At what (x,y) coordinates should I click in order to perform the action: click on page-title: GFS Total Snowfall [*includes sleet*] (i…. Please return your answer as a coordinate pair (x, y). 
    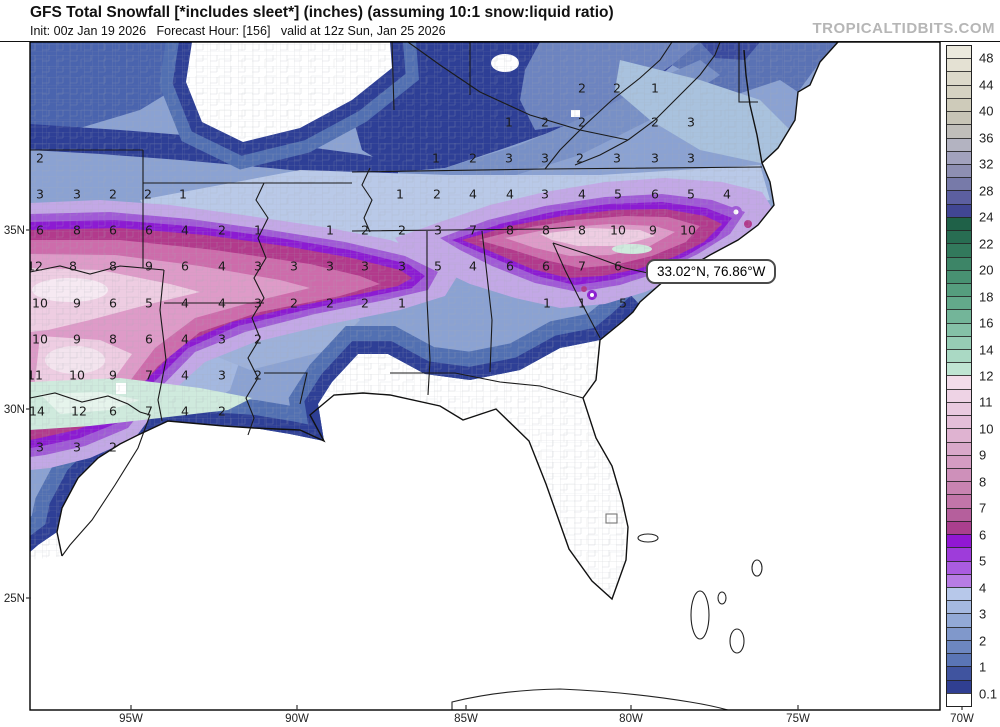
    Looking at the image, I should click on (322, 12).